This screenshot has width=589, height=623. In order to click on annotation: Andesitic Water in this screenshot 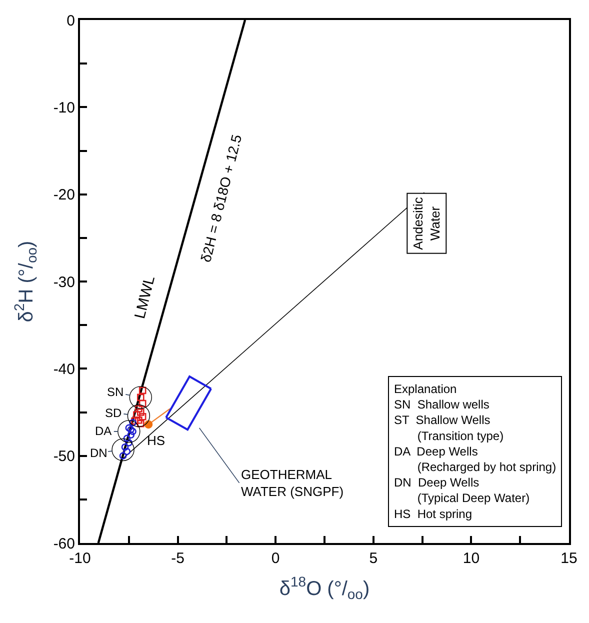, I will do `click(426, 223)`.